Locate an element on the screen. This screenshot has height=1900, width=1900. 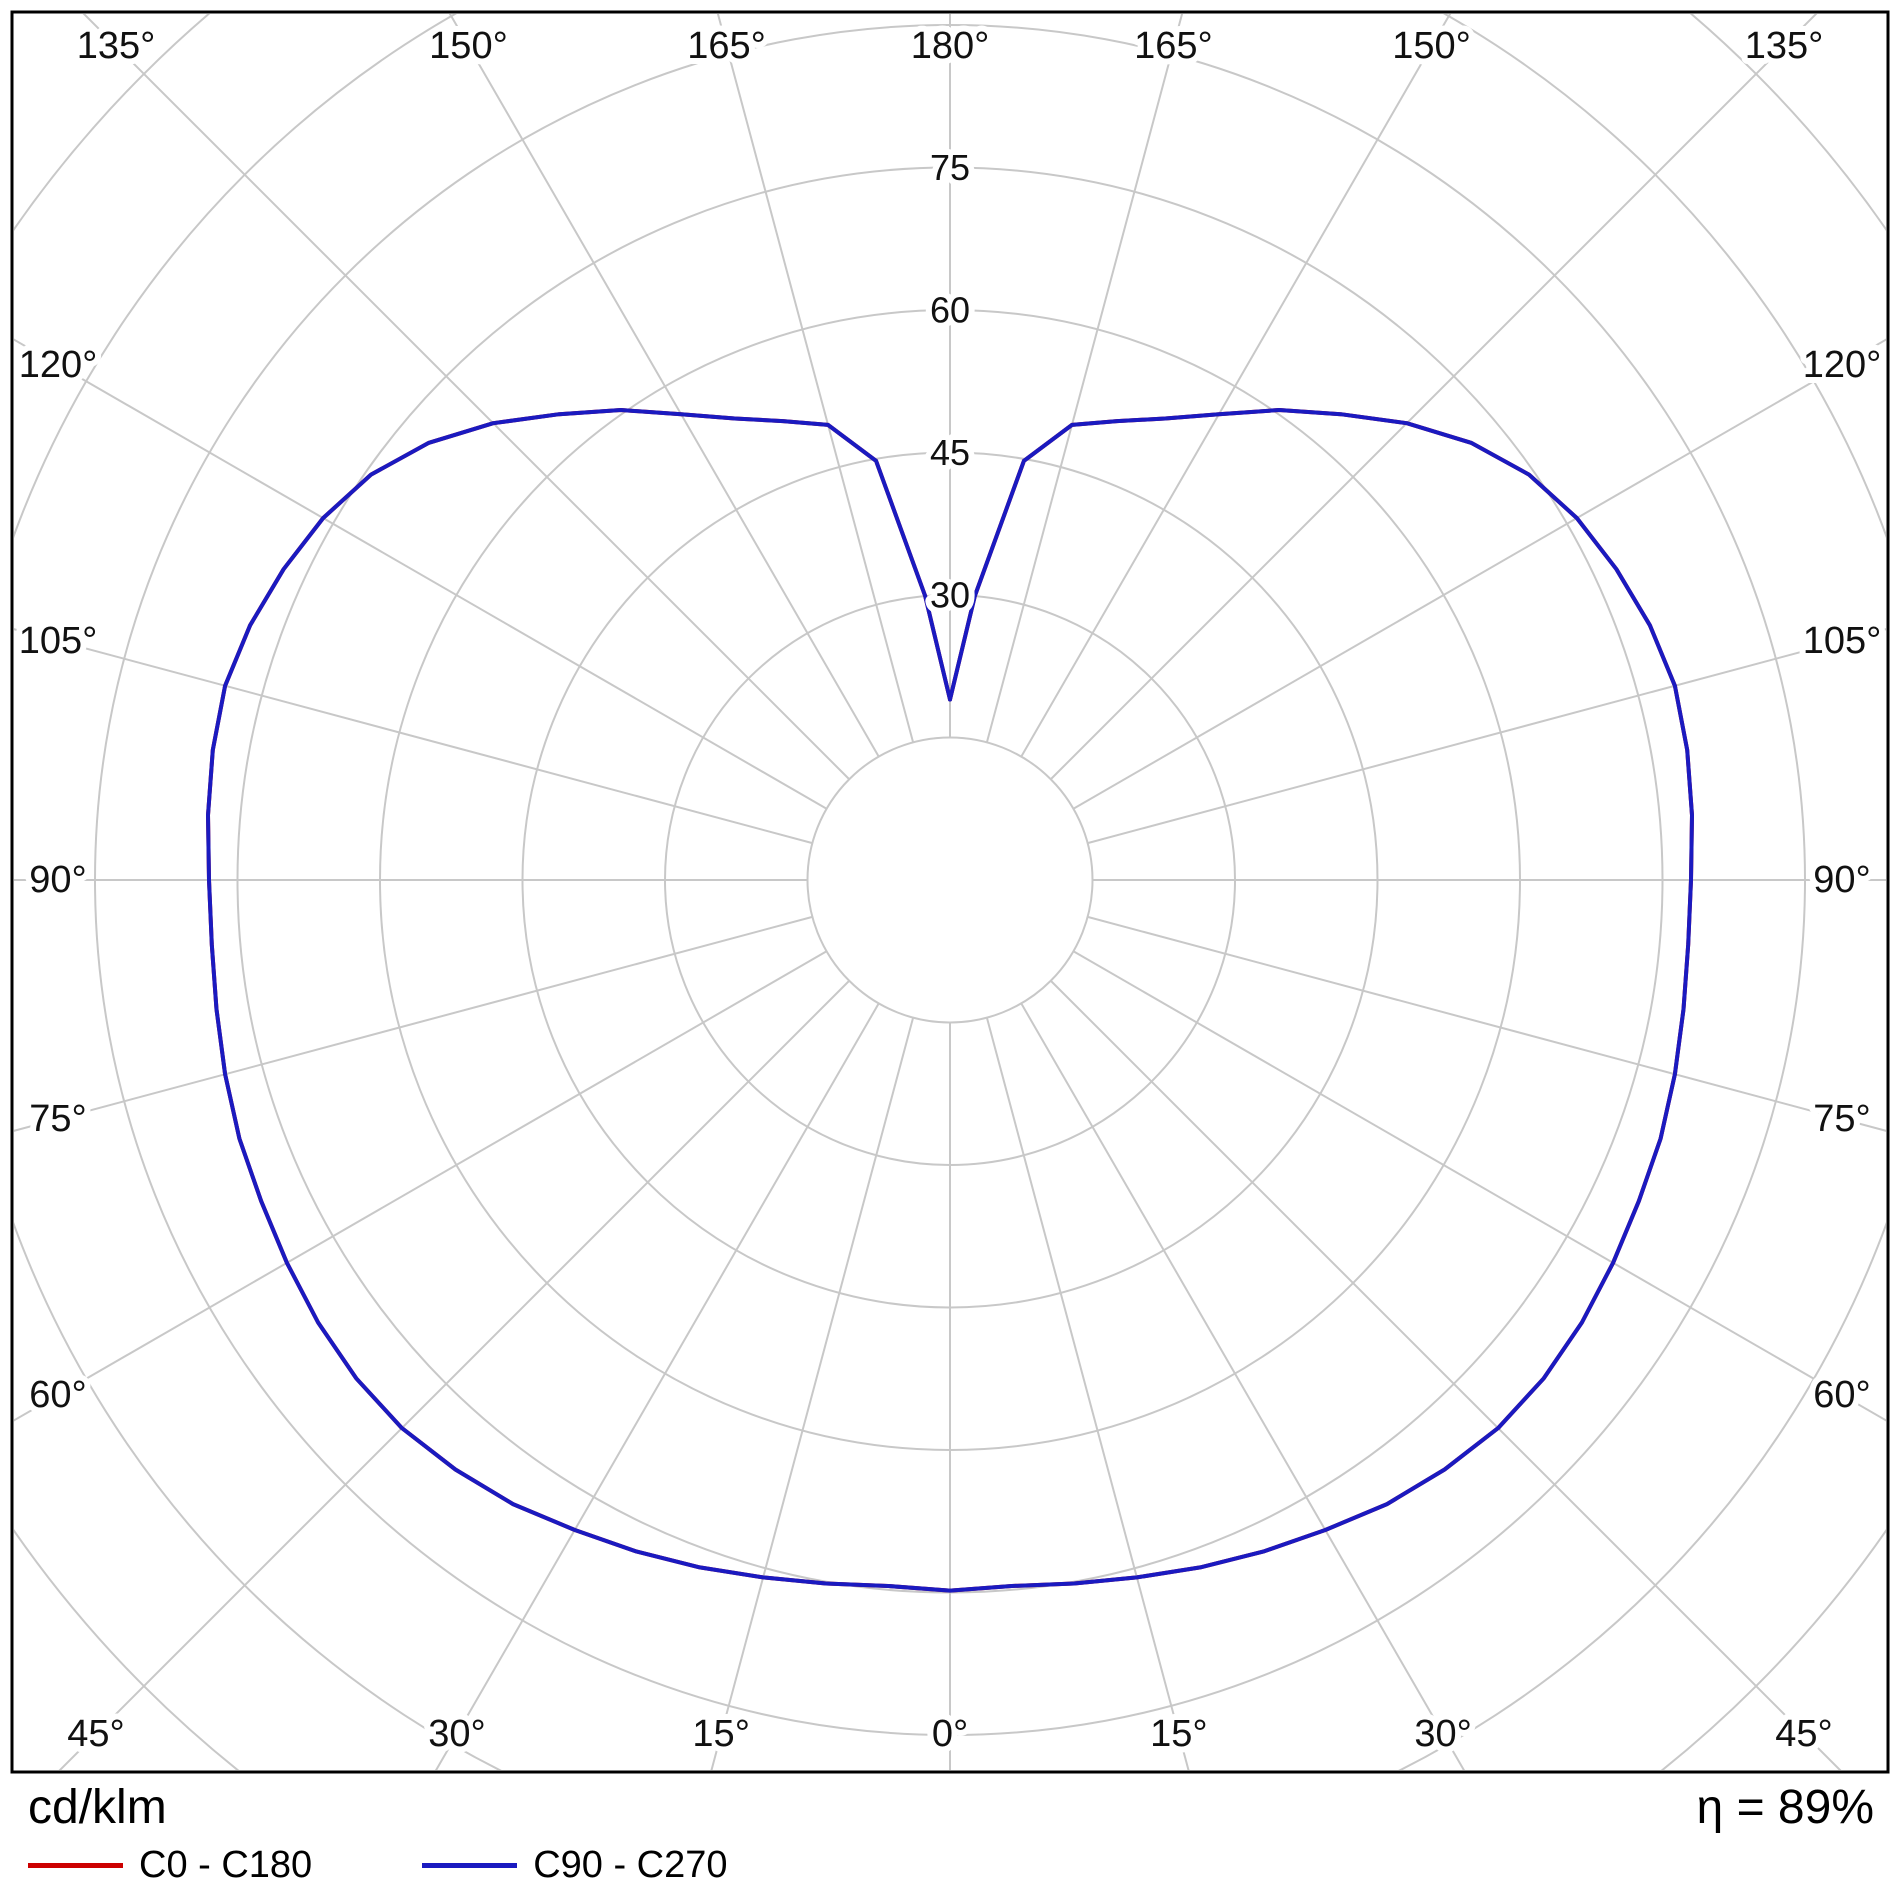
legend-line-blue-icon is located at coordinates (470, 1865).